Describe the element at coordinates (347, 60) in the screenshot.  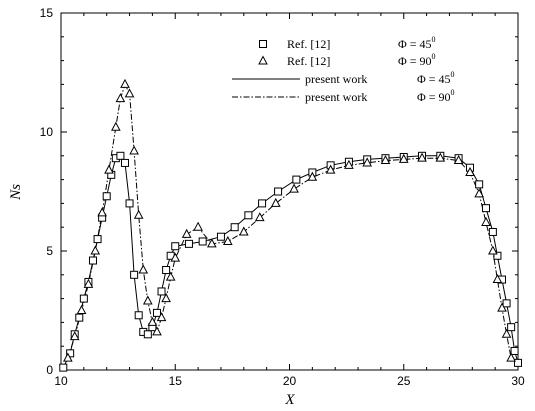
I see `legend-item-2: Ref. [12] Φ = 900` at that location.